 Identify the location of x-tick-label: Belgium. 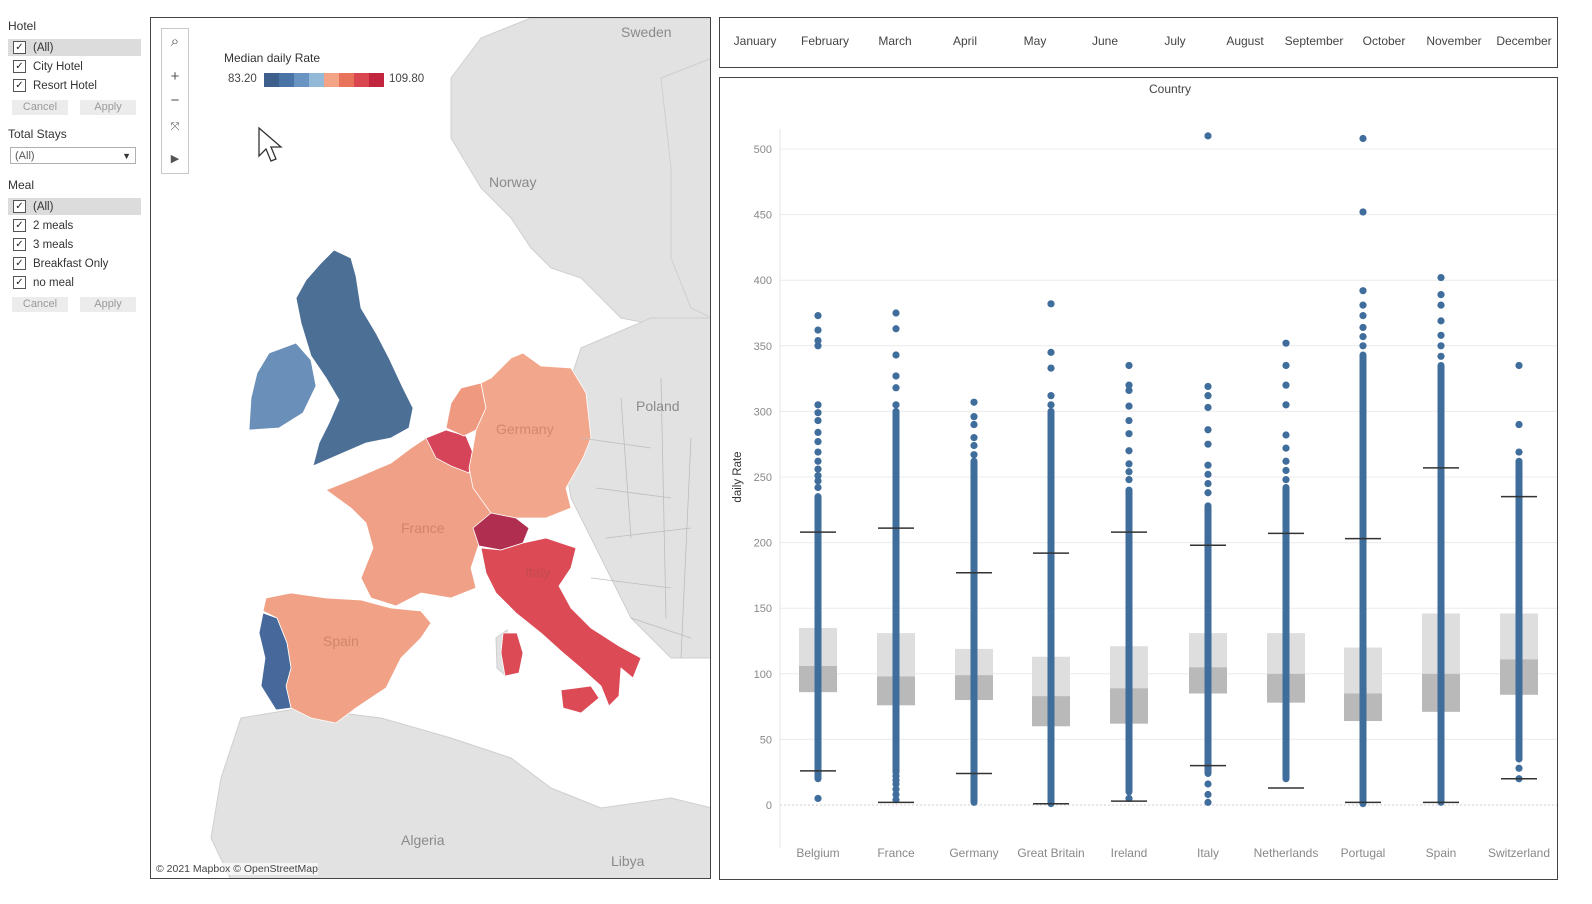
(817, 853).